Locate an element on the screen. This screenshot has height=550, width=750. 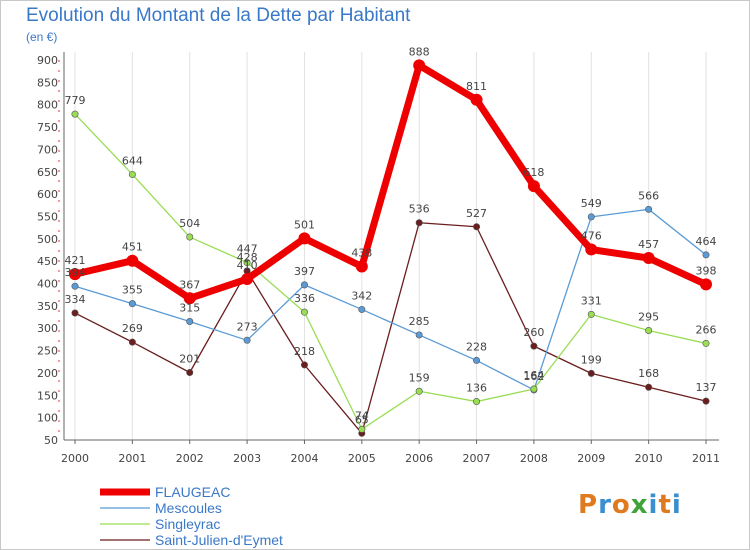
data-point-flaugeac-2002 is located at coordinates (189, 298).